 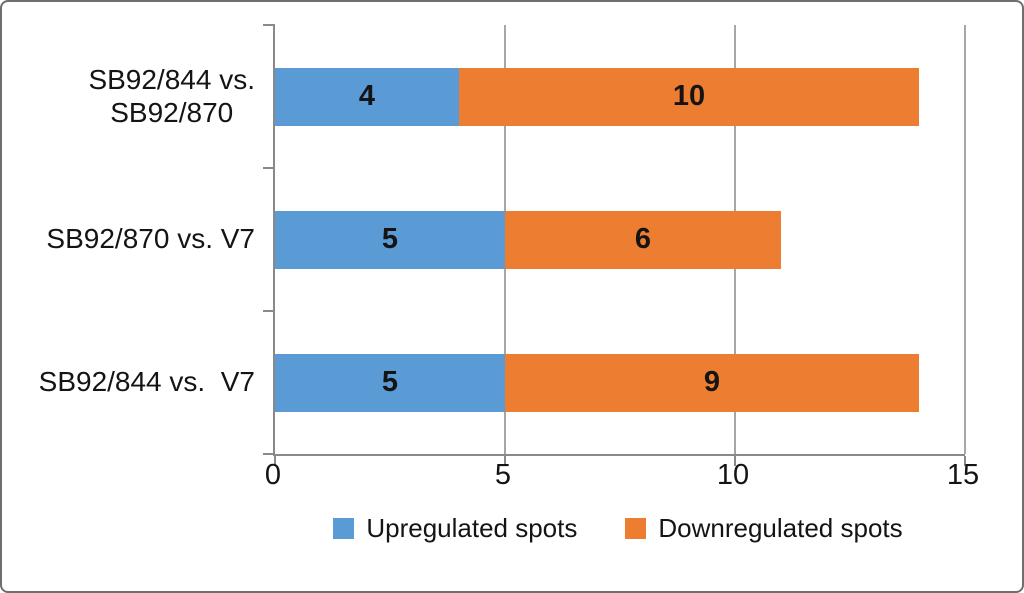 What do you see at coordinates (503, 475) in the screenshot?
I see `x-axis-tick-label: 5` at bounding box center [503, 475].